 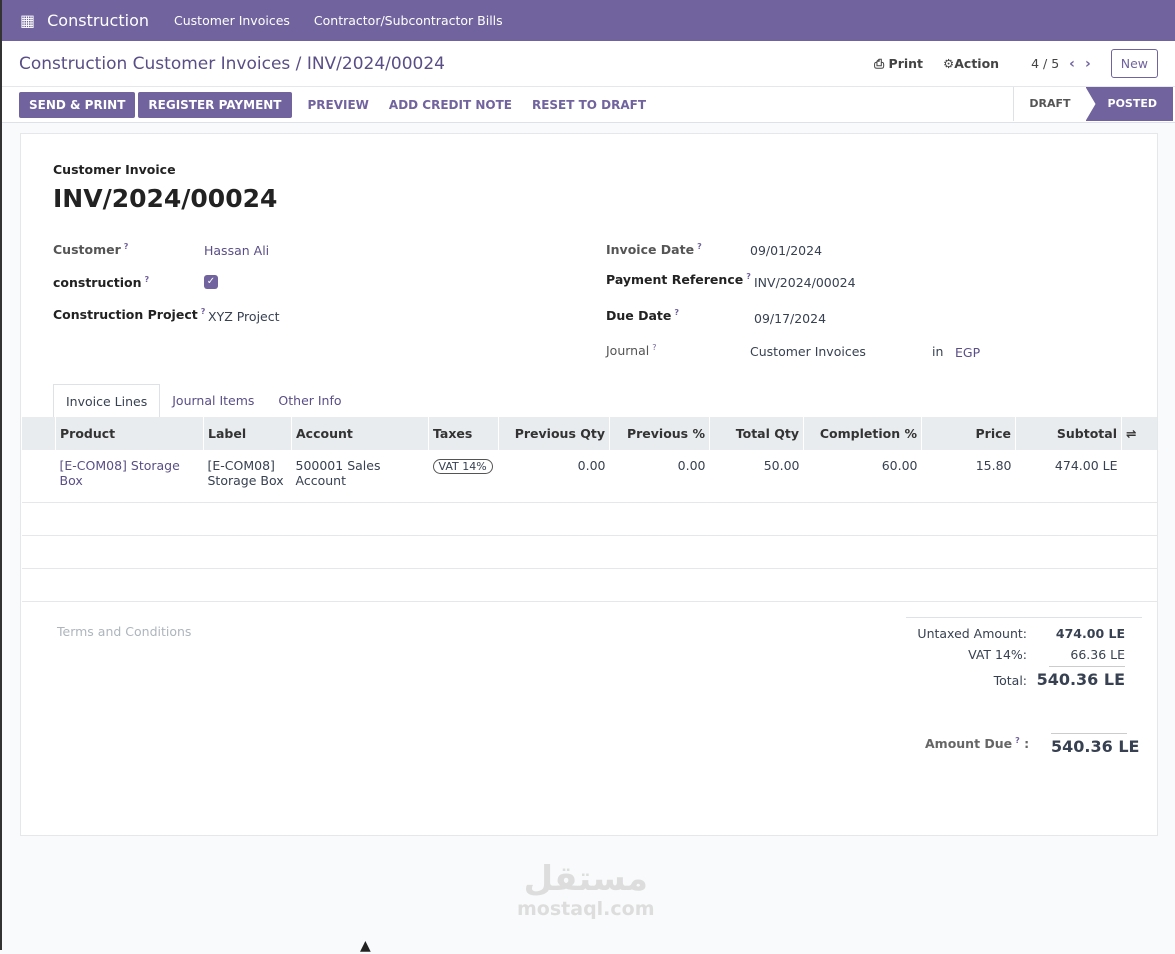 What do you see at coordinates (589, 104) in the screenshot?
I see `reset-to-draft-button: RESET TO DRAFT` at bounding box center [589, 104].